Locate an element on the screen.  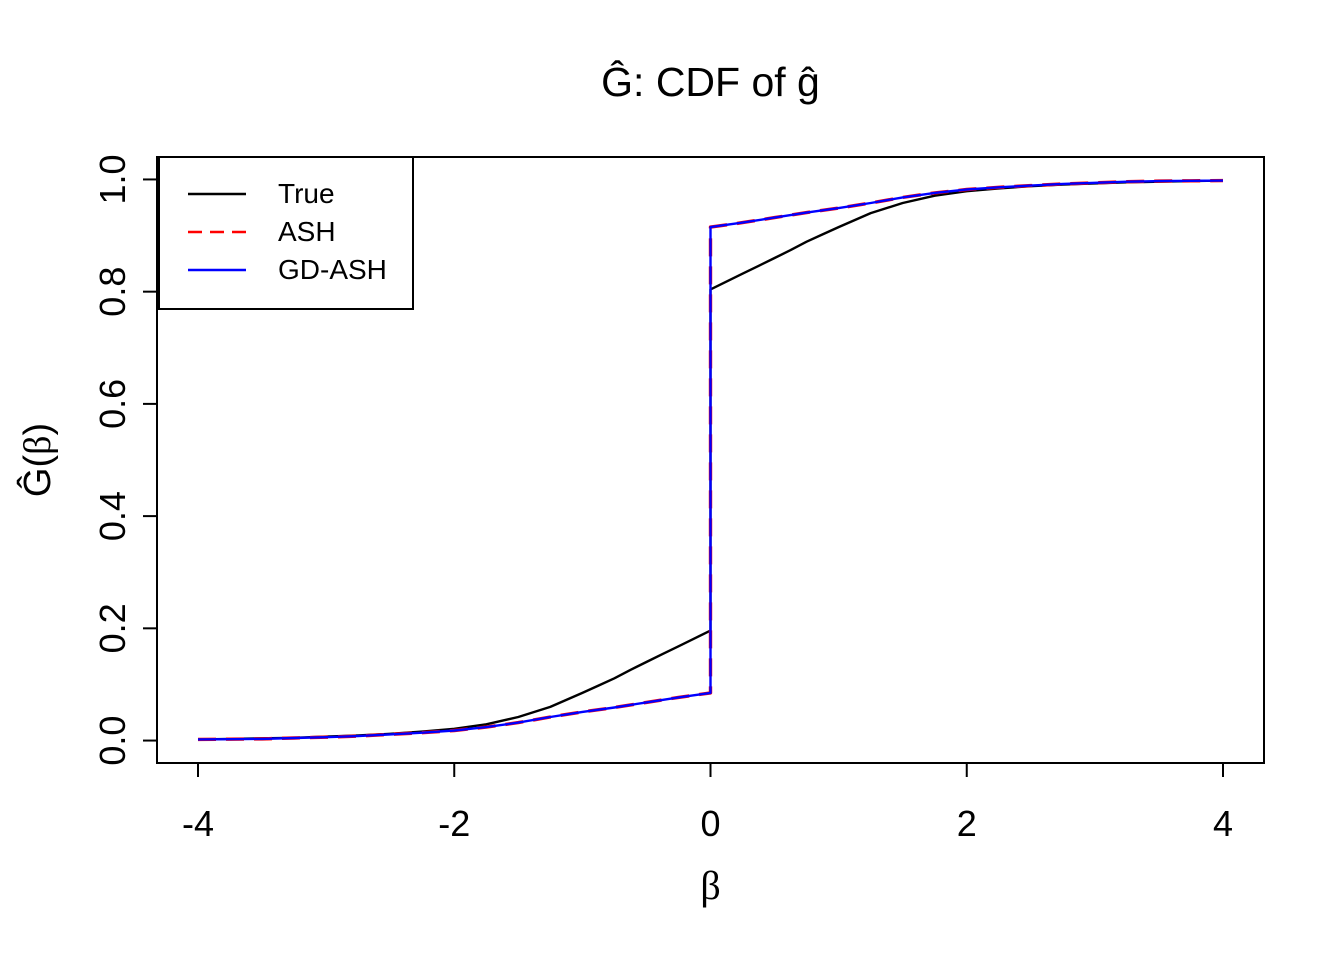
y-tick-label: 0.2 is located at coordinates (112, 628).